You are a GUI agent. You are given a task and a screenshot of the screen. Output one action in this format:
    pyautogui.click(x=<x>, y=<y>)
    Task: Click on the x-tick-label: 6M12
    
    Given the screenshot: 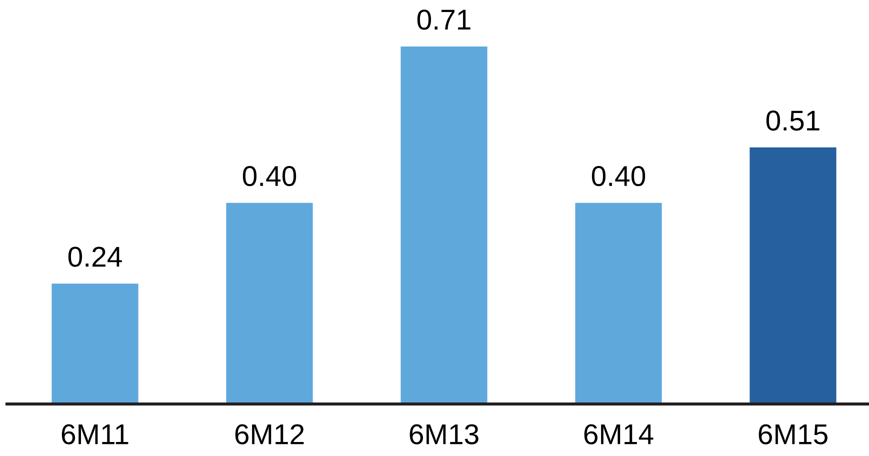 What is the action you would take?
    pyautogui.click(x=269, y=434)
    